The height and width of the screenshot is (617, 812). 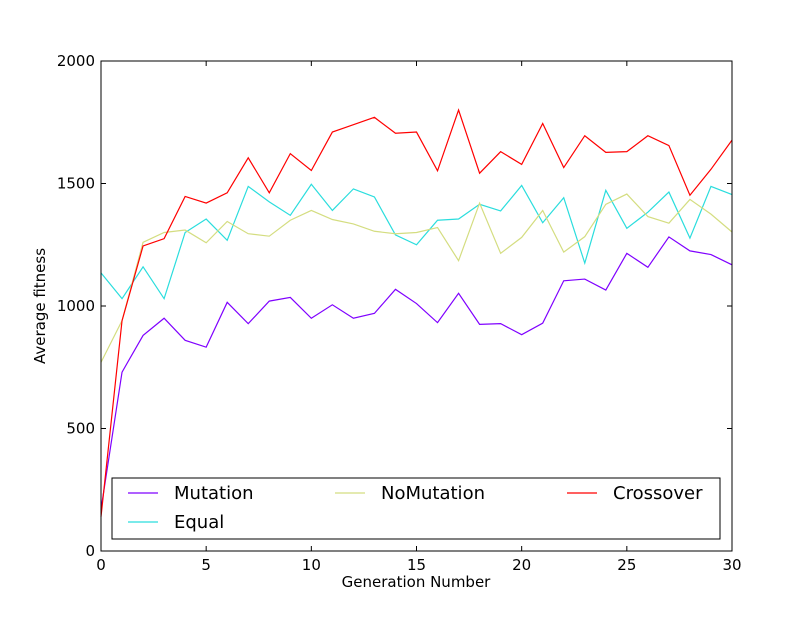 I want to click on y-tick-label: 2000, so click(x=76, y=61).